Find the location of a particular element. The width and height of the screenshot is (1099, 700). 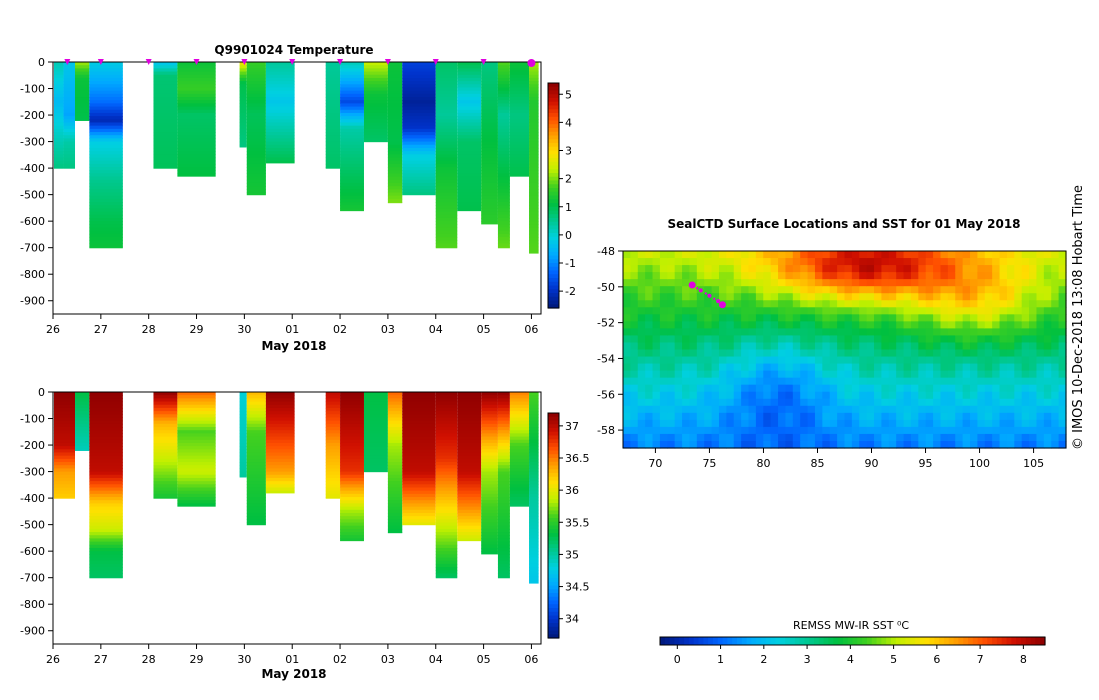

profile-column is located at coordinates (503, 155).